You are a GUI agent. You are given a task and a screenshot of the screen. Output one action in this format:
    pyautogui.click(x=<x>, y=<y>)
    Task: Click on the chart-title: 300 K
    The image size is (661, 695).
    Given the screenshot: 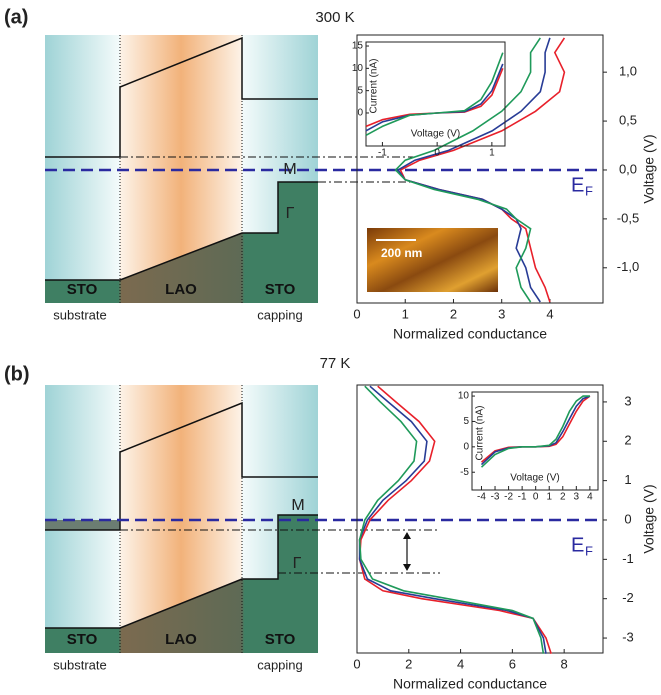 What is the action you would take?
    pyautogui.click(x=334, y=17)
    